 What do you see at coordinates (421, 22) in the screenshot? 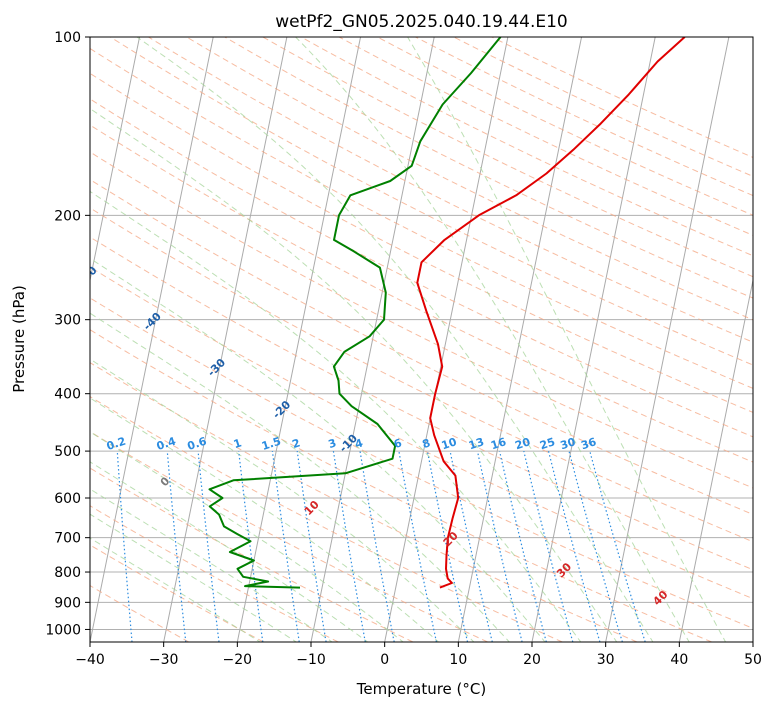
I see `chart-title: wetPf2_GN05.2025.040.19.44.E10` at bounding box center [421, 22].